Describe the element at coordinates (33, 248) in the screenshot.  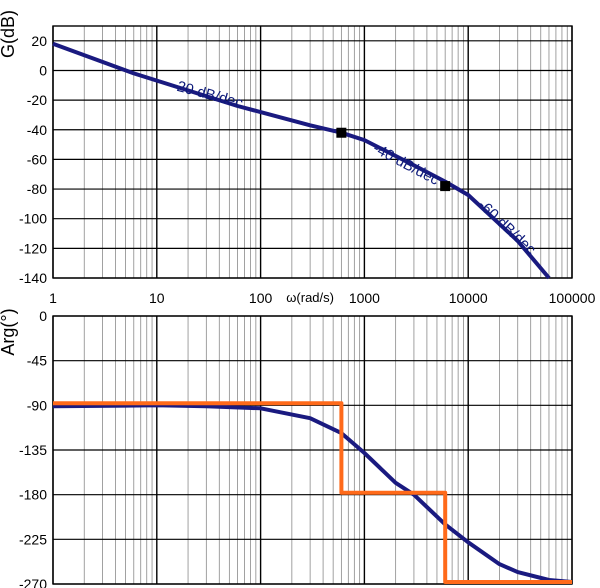
I see `y-tick-label: -120` at that location.